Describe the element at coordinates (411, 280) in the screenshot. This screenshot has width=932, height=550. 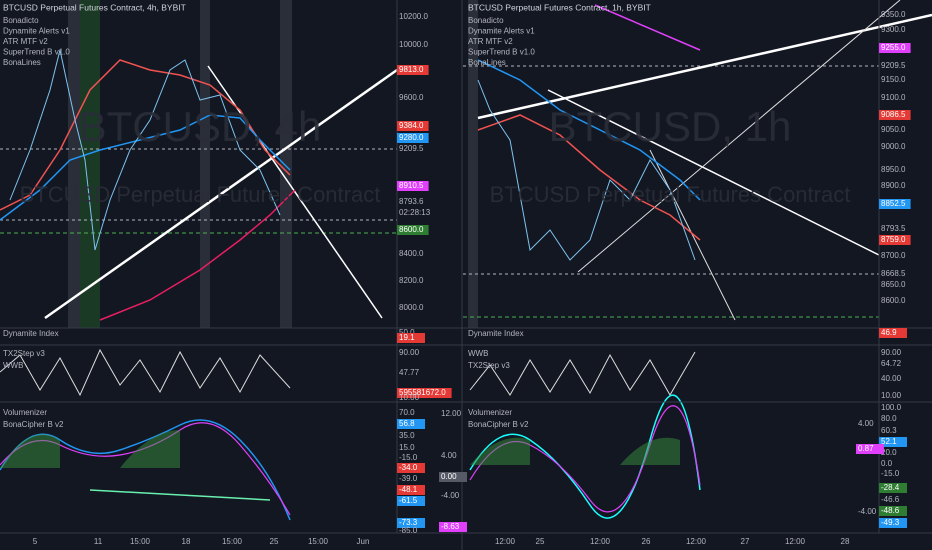
I see `price-label: 8200.0` at that location.